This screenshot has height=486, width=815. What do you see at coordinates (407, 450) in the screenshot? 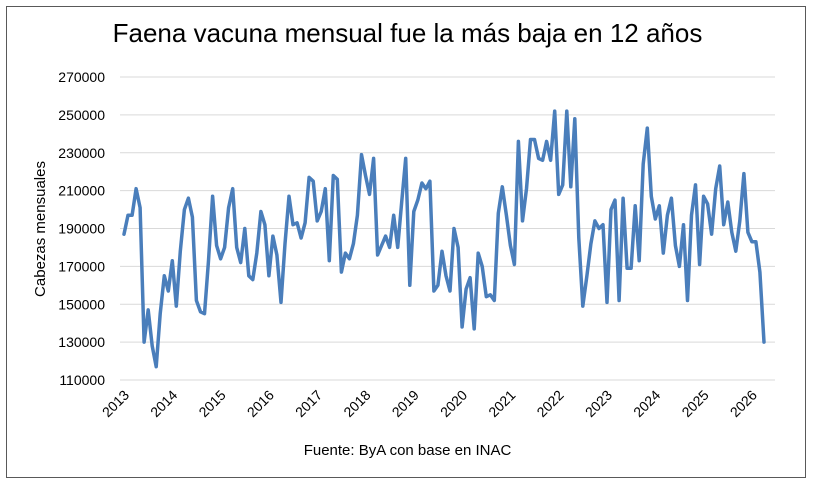
I see `chart-source: Fuente: ByA con base en INAC` at bounding box center [407, 450].